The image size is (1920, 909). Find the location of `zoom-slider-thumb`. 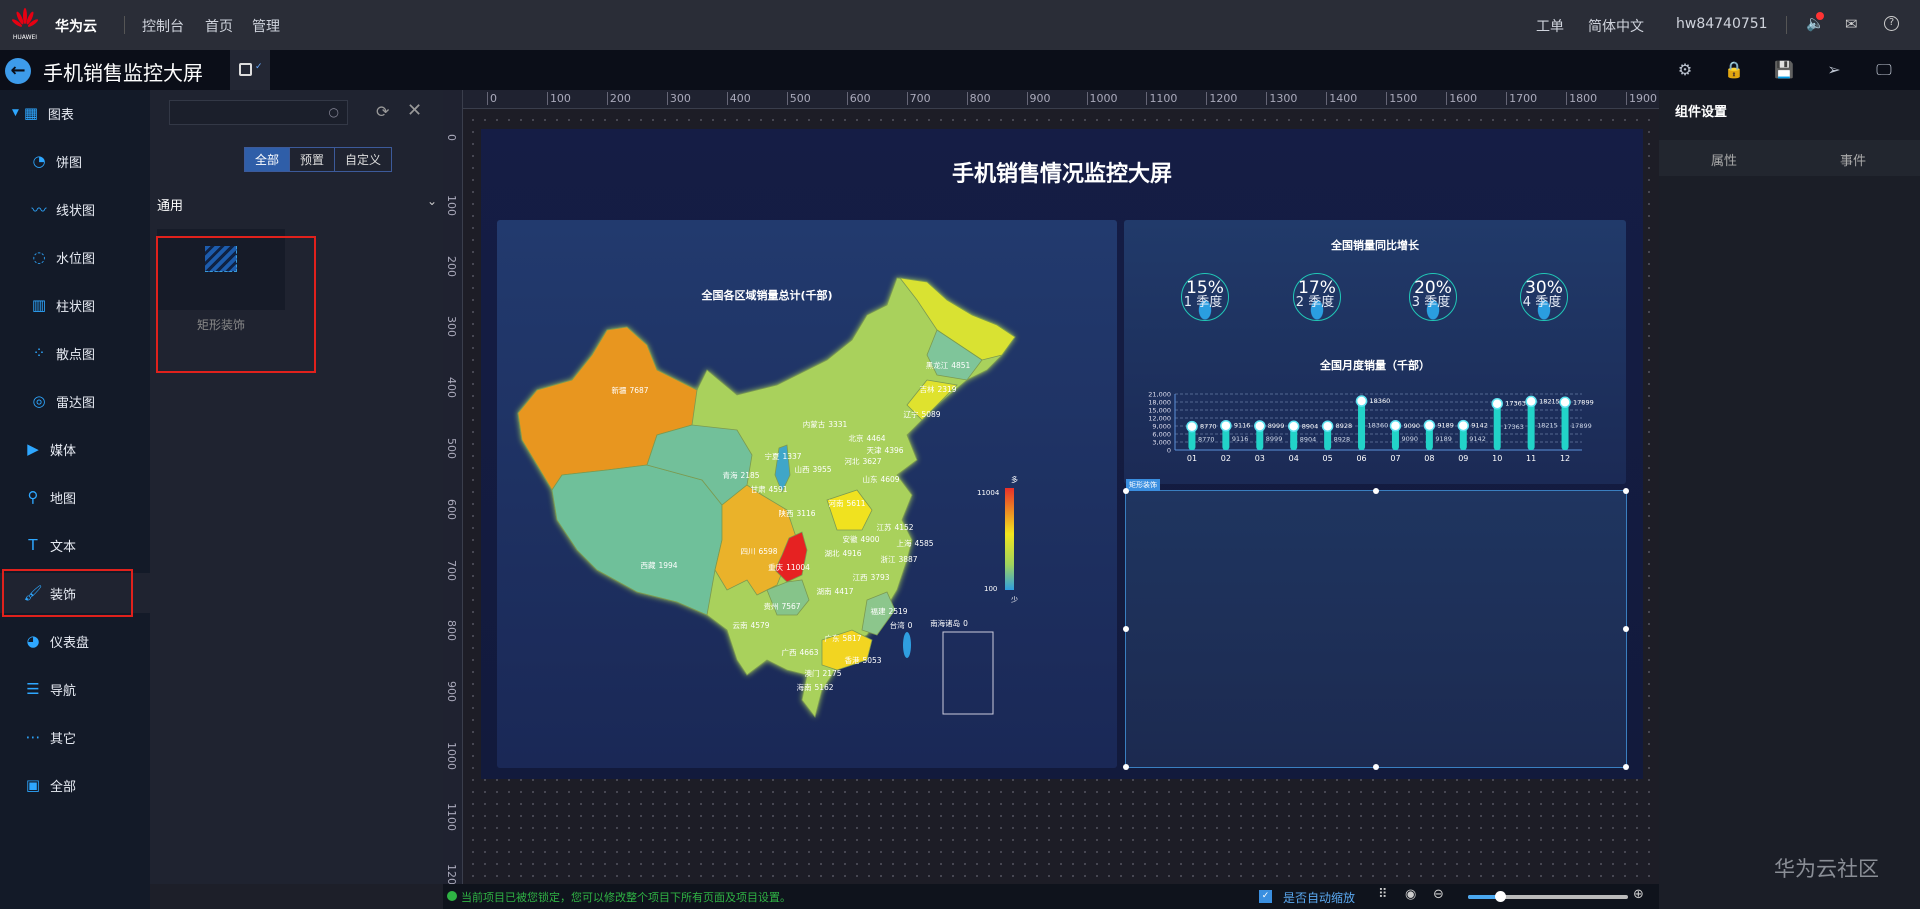

zoom-slider-thumb is located at coordinates (1500, 896).